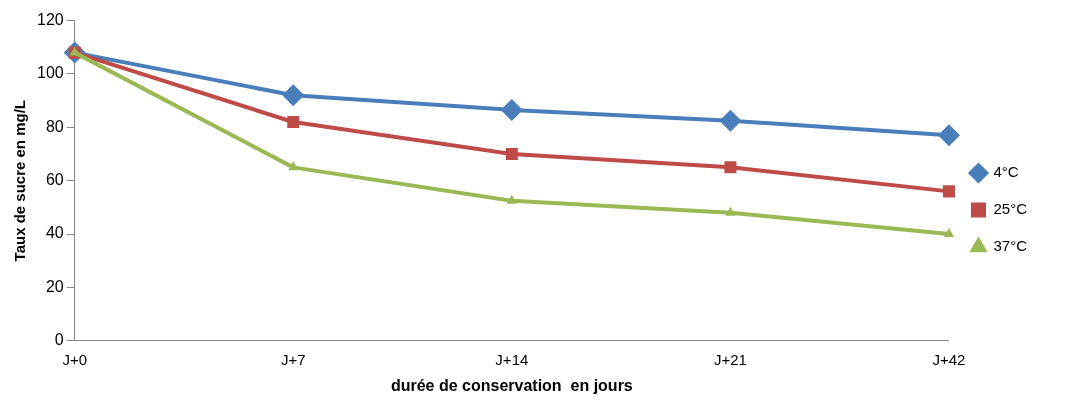 The image size is (1065, 400). I want to click on x-tick-label: J+42, so click(949, 359).